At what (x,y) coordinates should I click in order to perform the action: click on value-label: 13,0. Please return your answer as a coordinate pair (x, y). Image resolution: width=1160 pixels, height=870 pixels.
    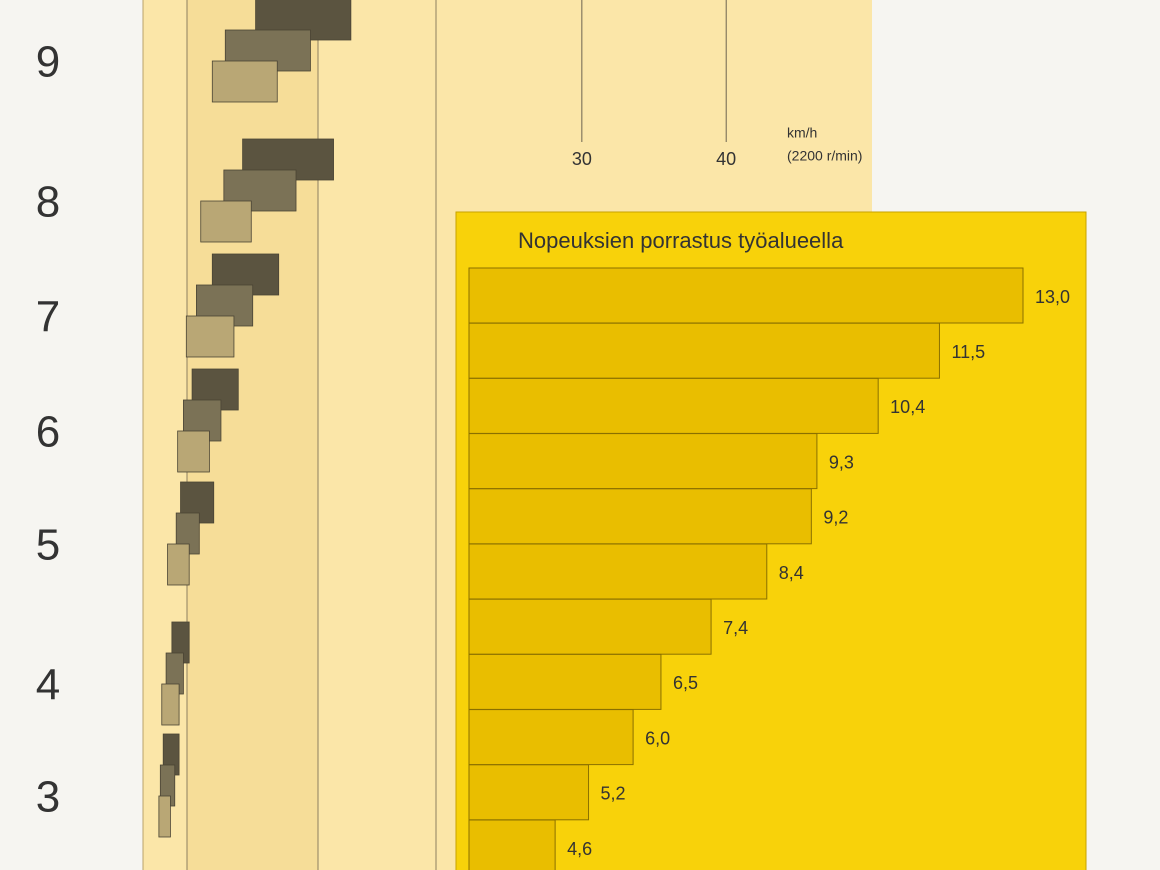
    Looking at the image, I should click on (1052, 297).